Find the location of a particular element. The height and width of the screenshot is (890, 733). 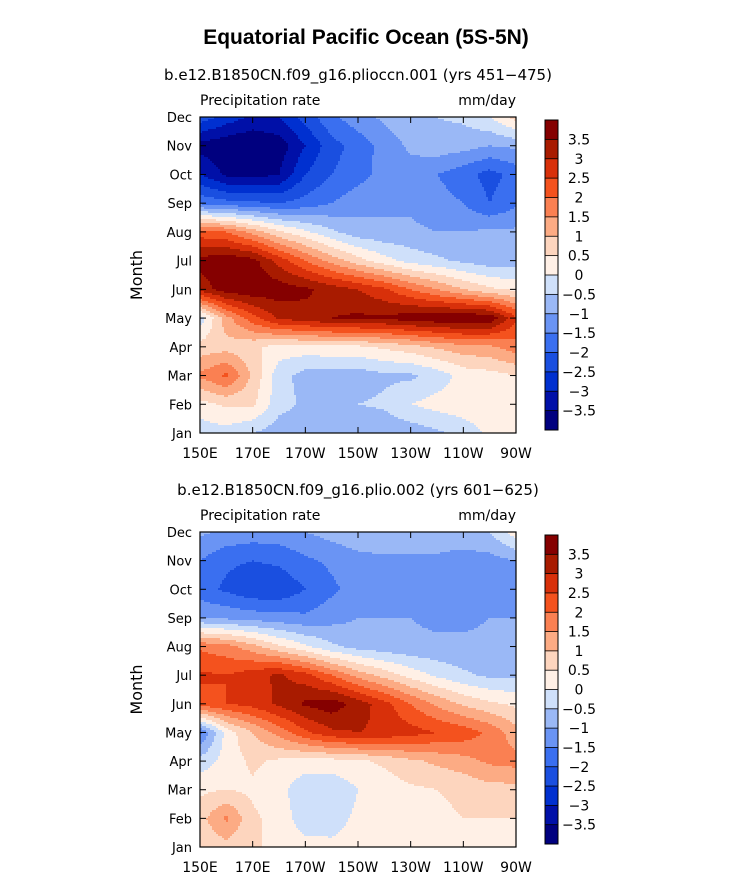

x-tick-label: 150W is located at coordinates (358, 868).